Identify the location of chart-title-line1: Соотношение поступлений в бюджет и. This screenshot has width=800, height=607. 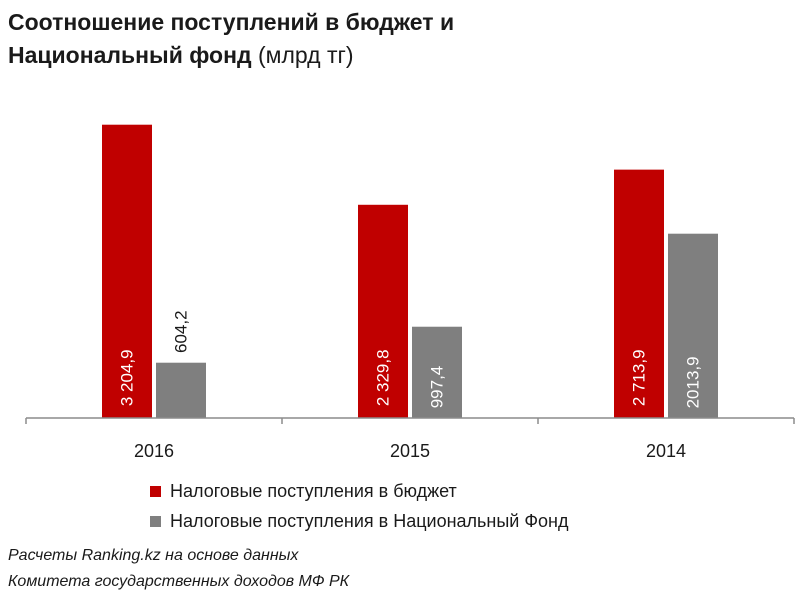
(231, 22).